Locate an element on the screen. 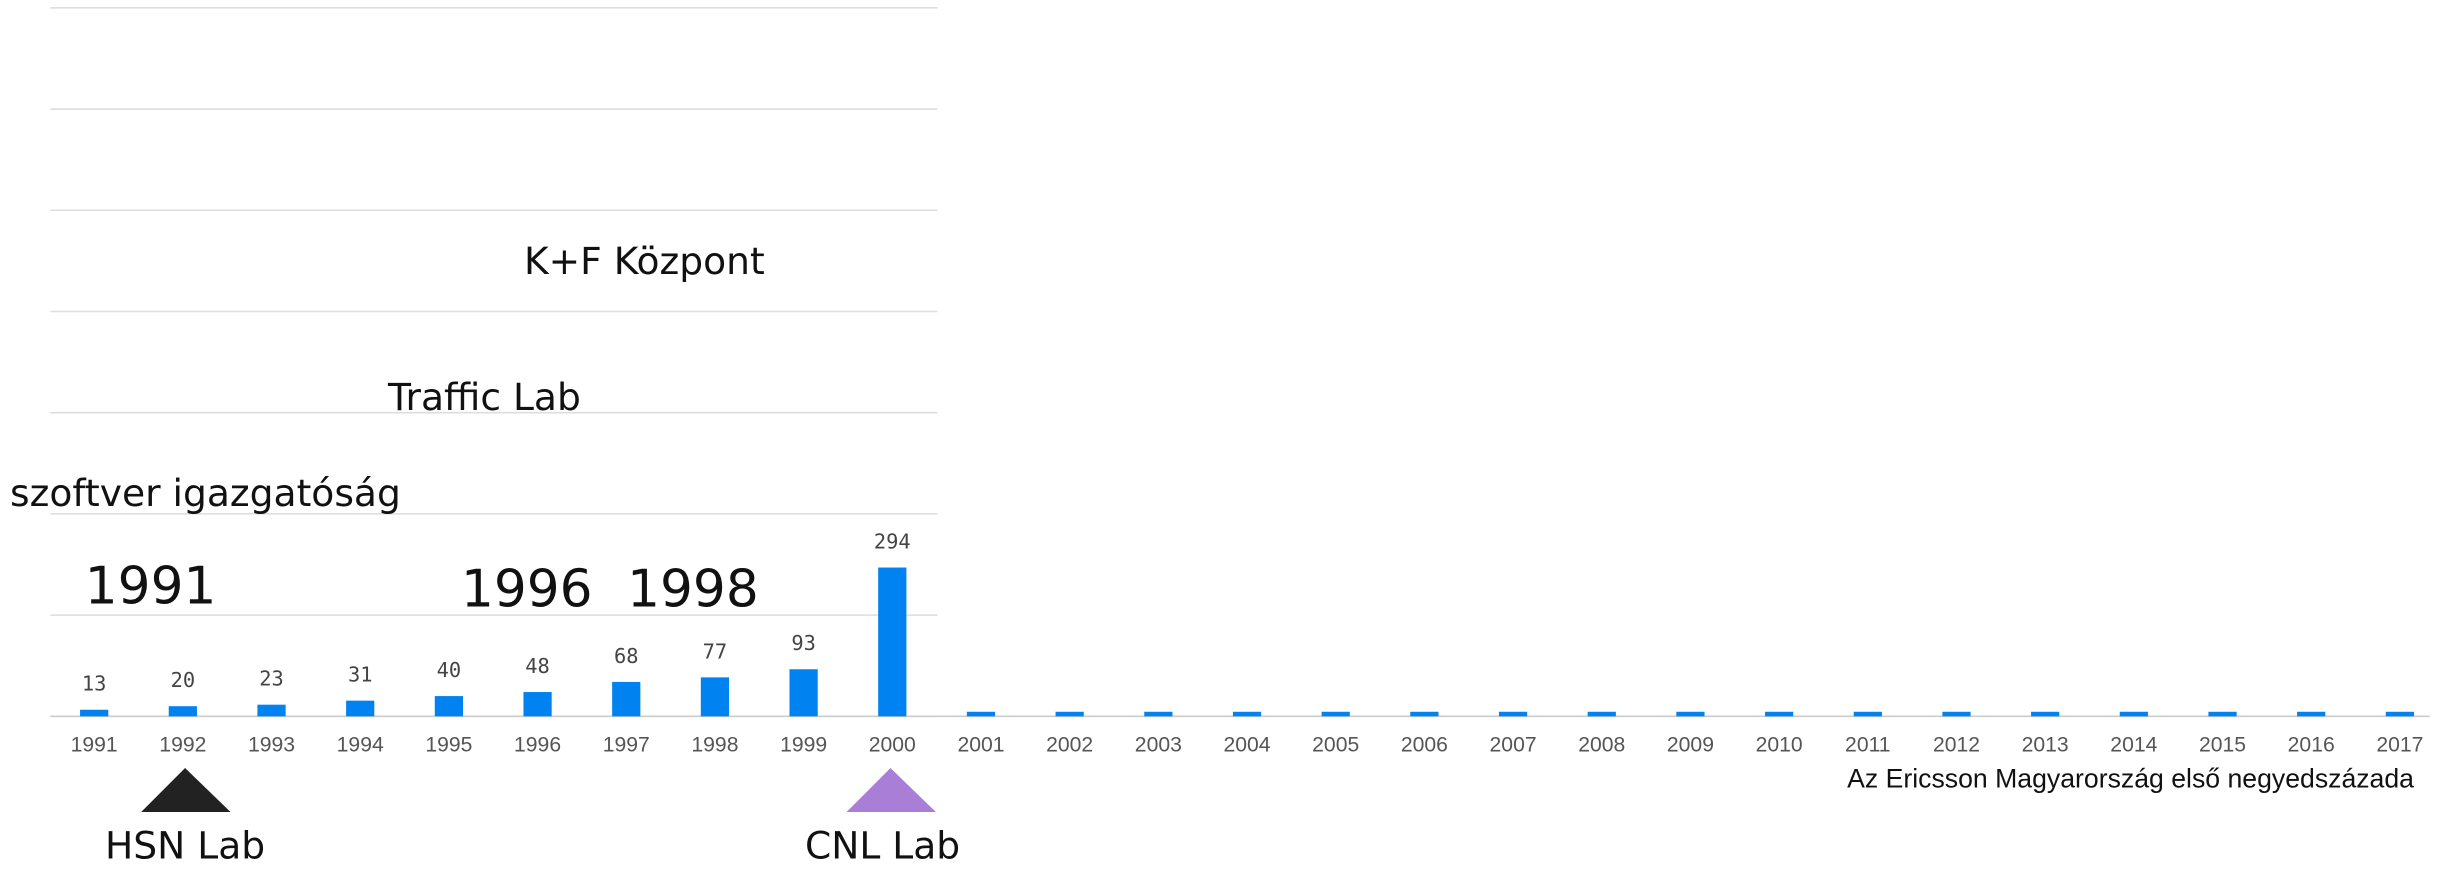  annotation: 1991 is located at coordinates (151, 586).